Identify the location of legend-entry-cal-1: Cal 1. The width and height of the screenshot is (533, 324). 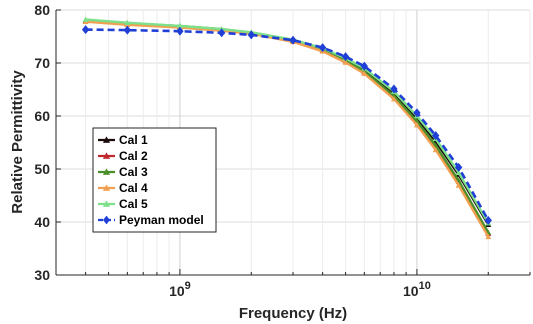
(123, 140).